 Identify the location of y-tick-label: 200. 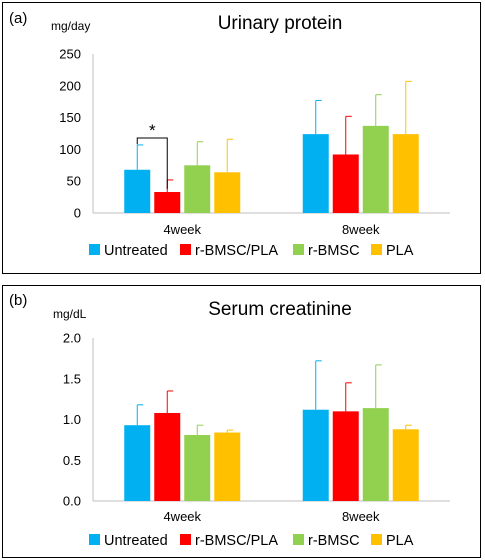
(70, 85).